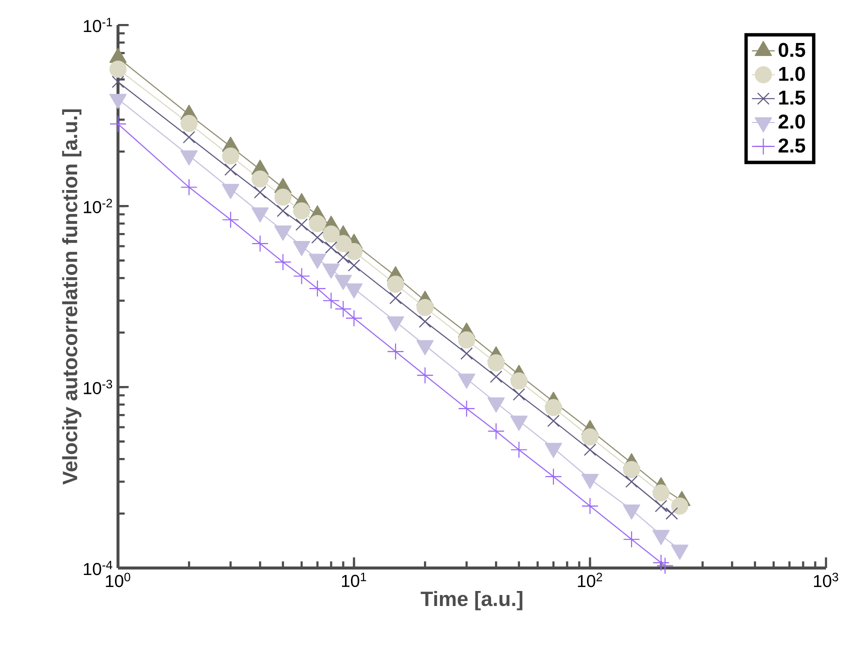  Describe the element at coordinates (826, 580) in the screenshot. I see `x-tick-label: 10$^{3}$` at that location.